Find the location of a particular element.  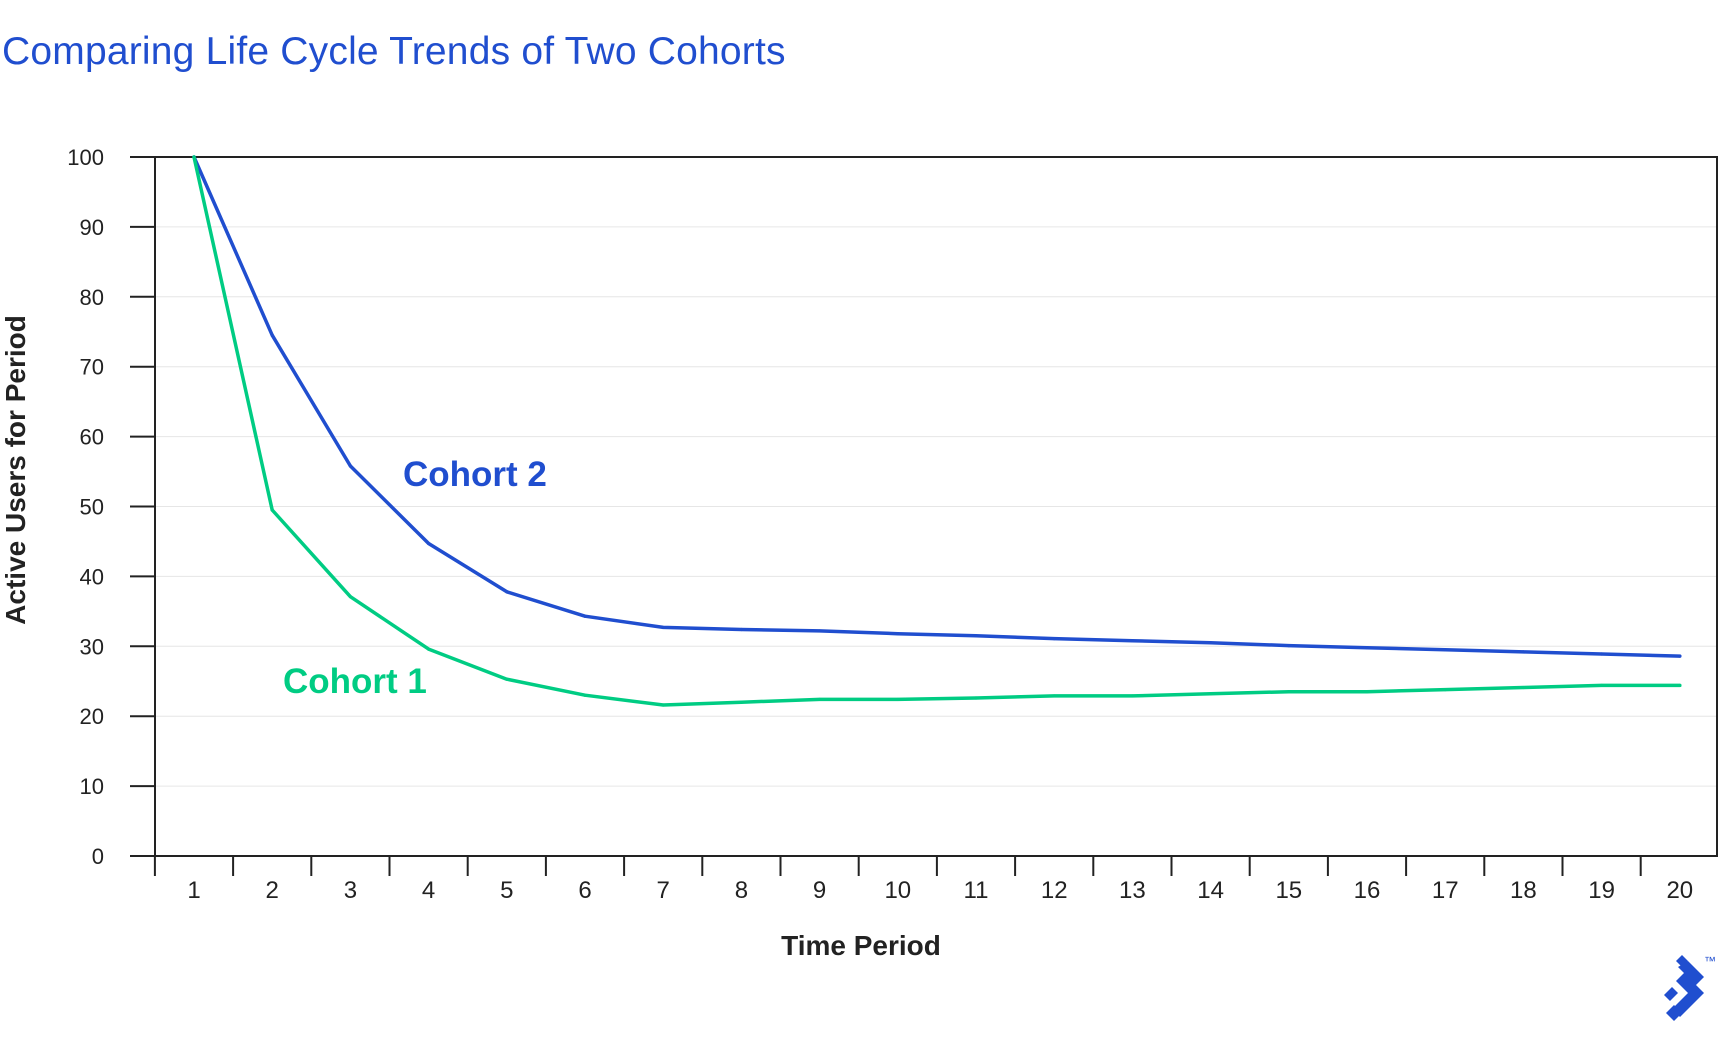

x-tick-label: 5 is located at coordinates (506, 890).